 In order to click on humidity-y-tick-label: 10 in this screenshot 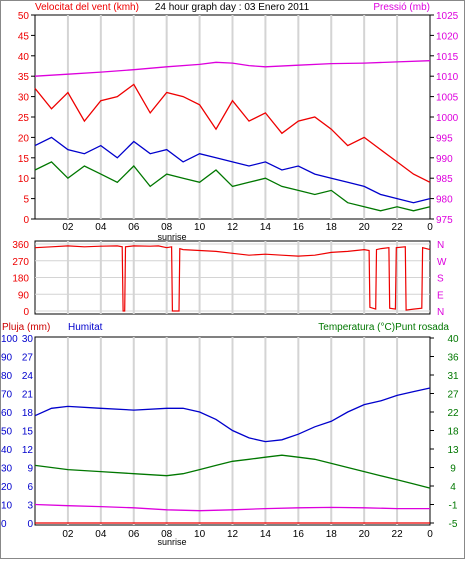, I will do `click(7, 506)`.